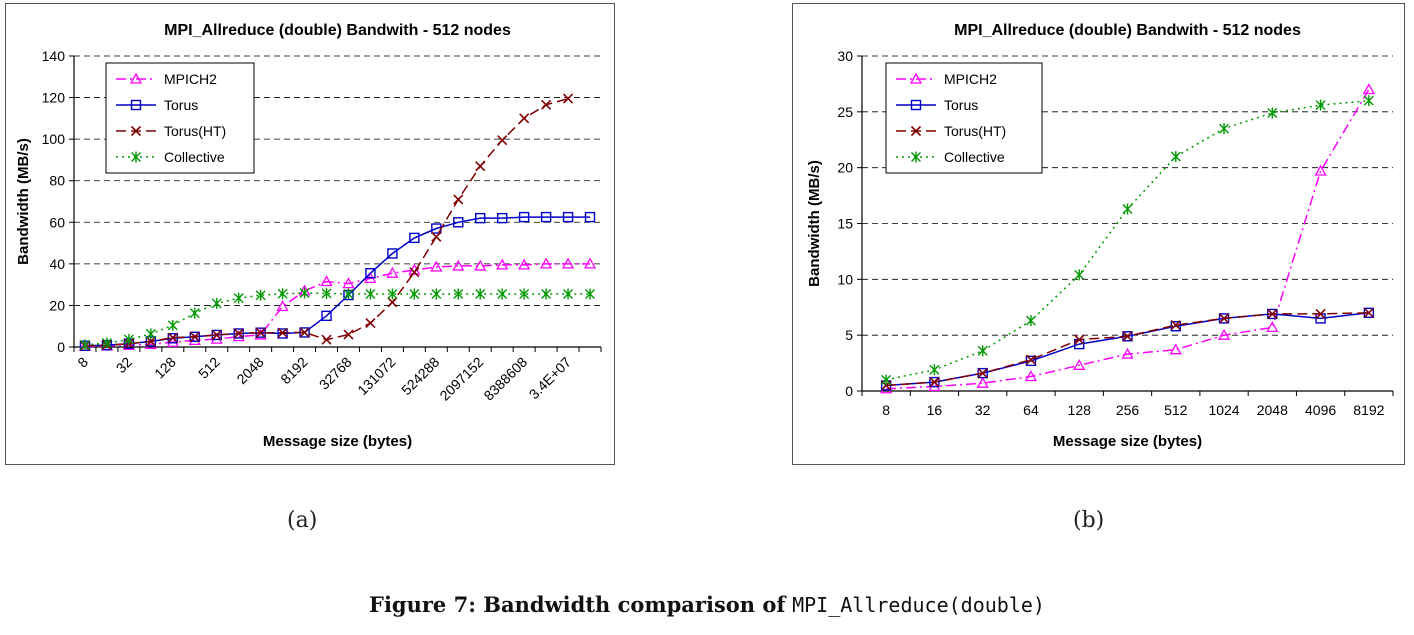 The width and height of the screenshot is (1414, 635). Describe the element at coordinates (194, 157) in the screenshot. I see `legend-label-collective: Collective` at that location.